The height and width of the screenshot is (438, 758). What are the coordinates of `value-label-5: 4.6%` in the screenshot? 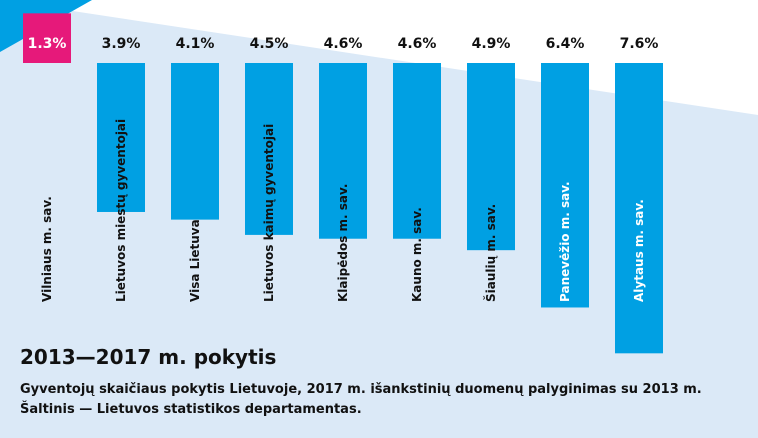 It's located at (343, 44).